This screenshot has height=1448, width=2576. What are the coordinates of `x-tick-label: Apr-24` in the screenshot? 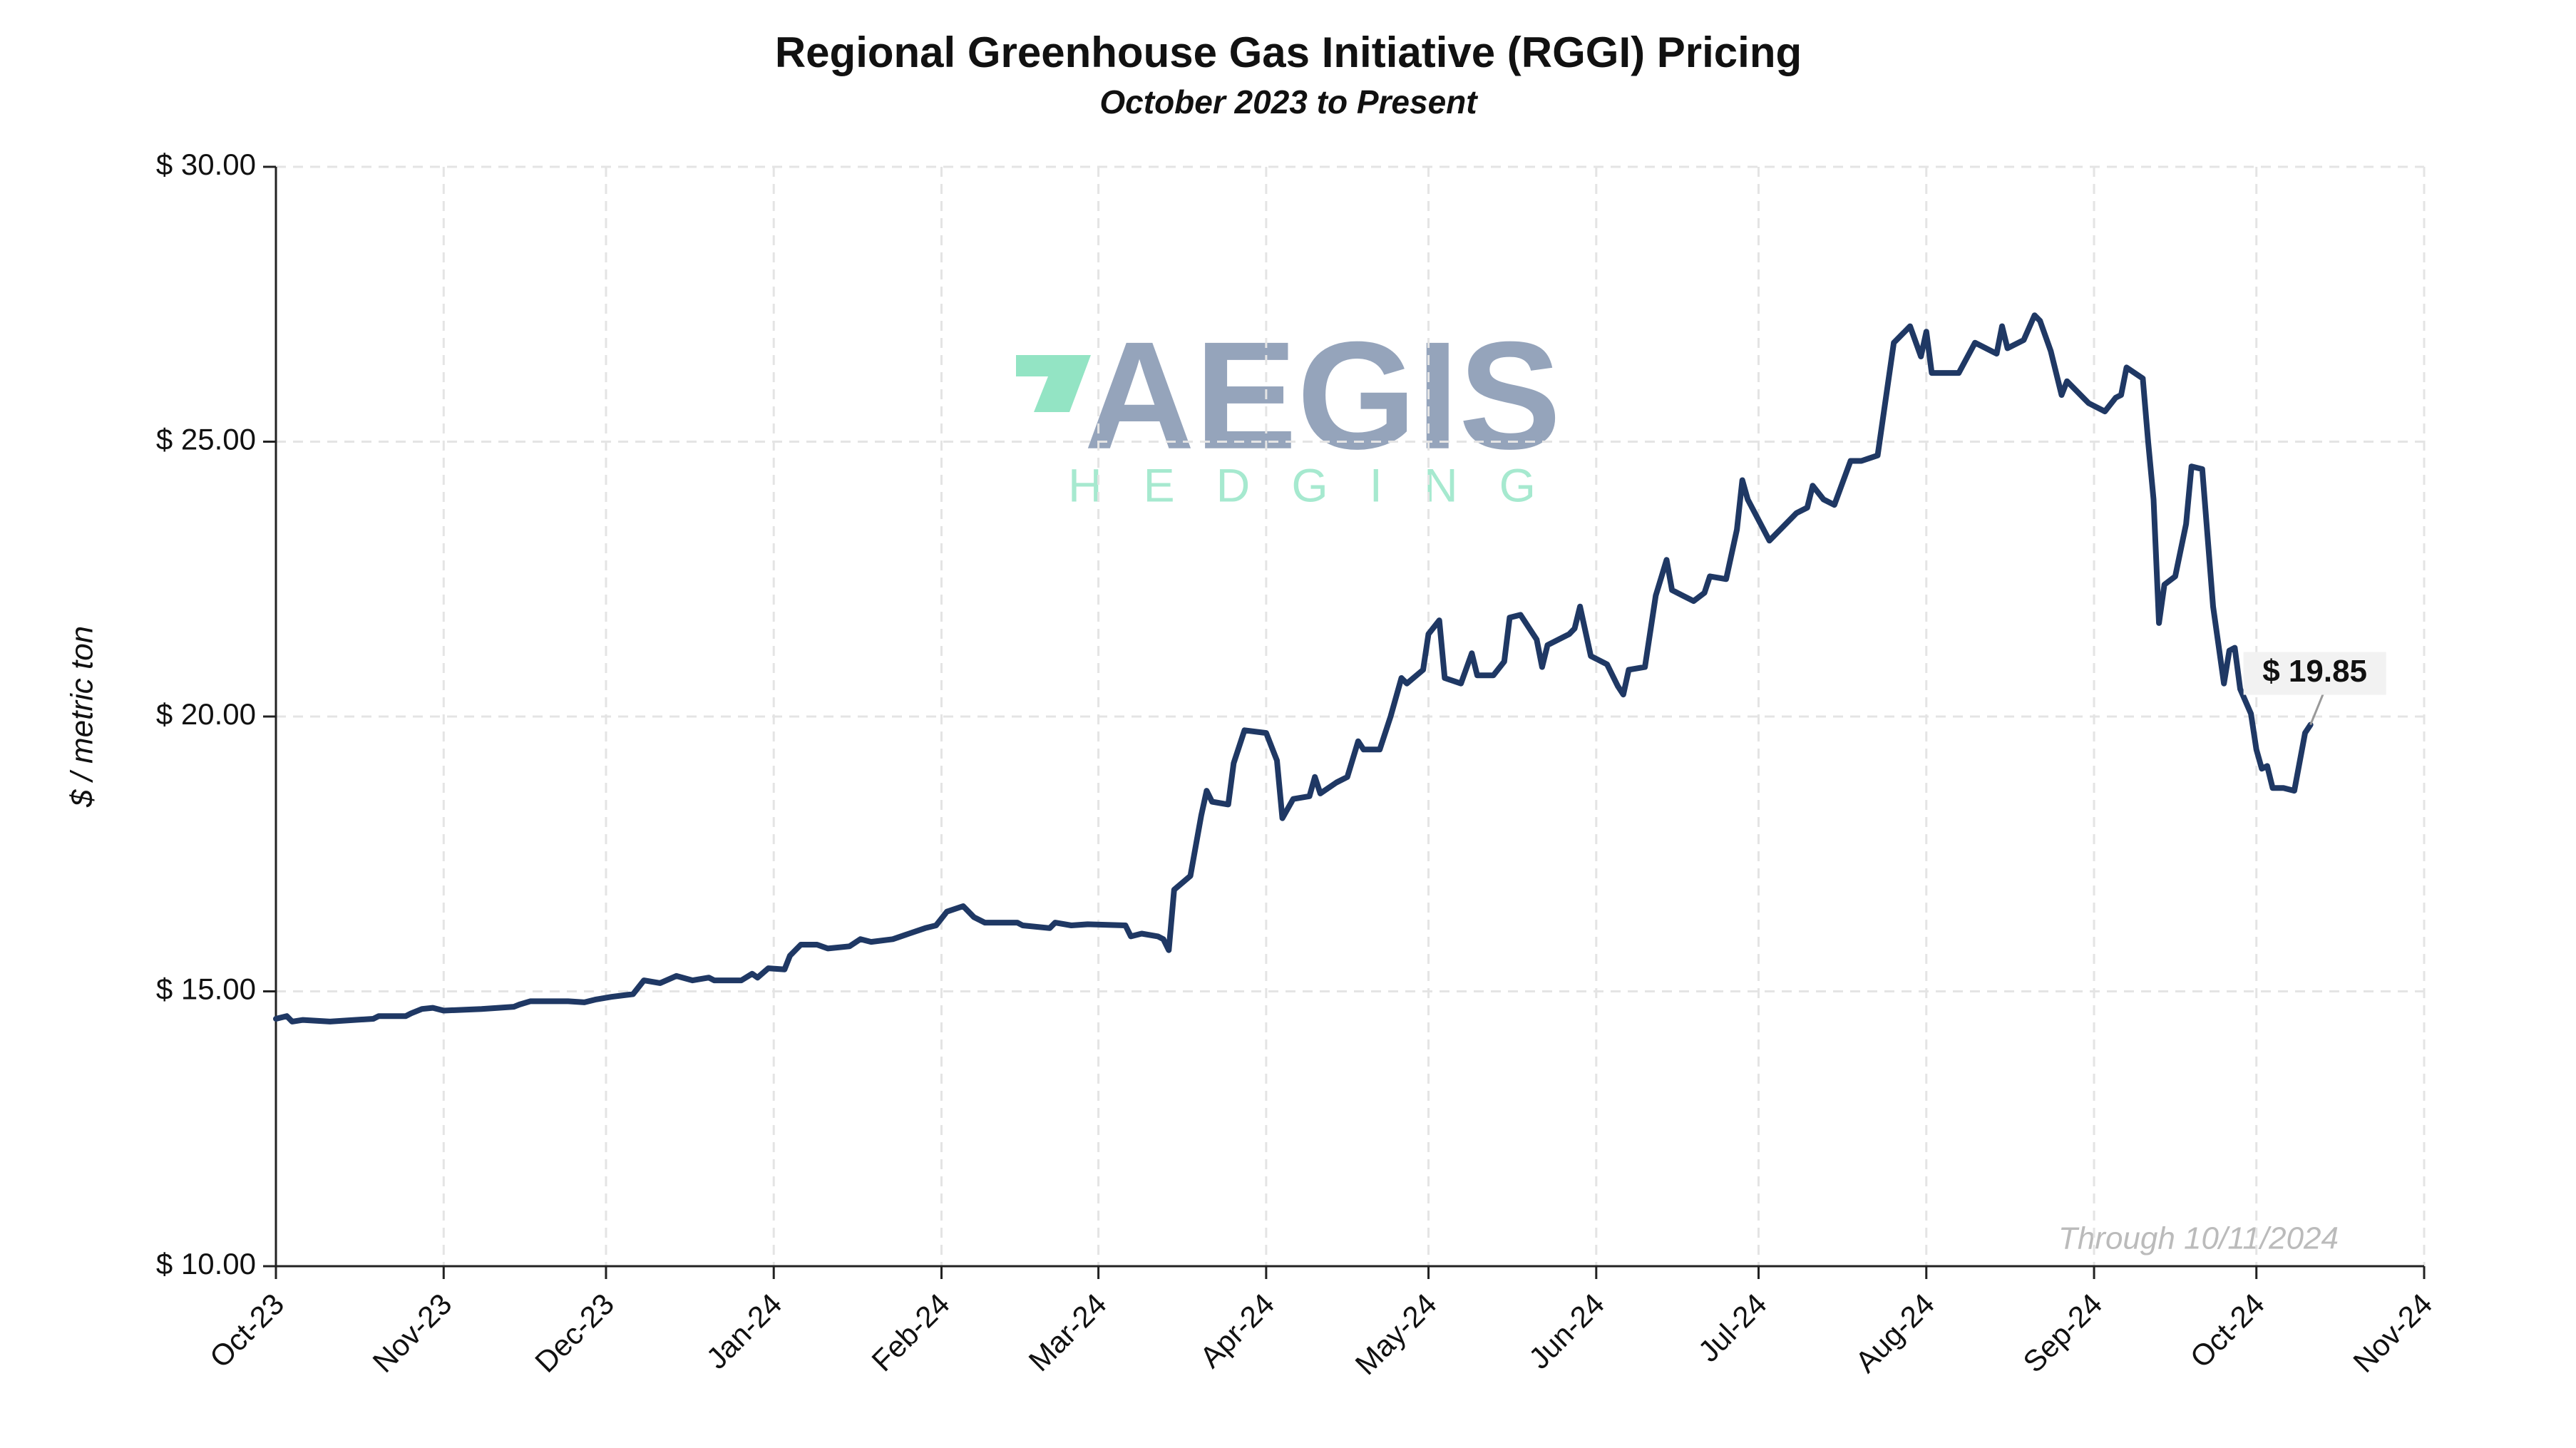 It's located at (1237, 1331).